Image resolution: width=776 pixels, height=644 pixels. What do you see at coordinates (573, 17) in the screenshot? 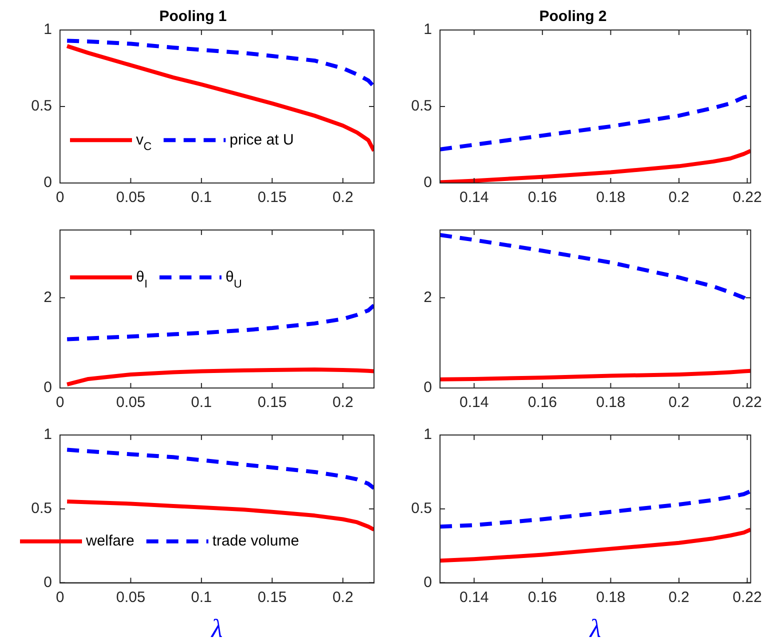
I see `chart-title: Pooling 2` at bounding box center [573, 17].